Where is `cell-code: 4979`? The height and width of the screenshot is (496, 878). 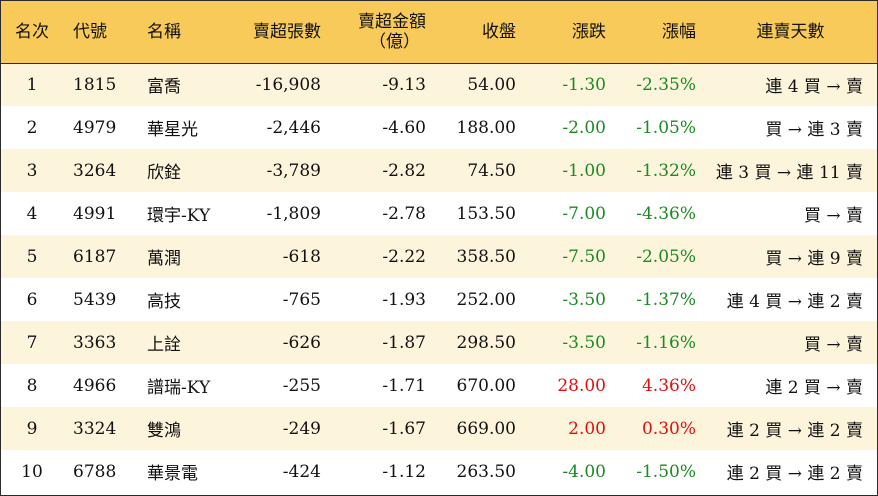
cell-code: 4979 is located at coordinates (95, 127).